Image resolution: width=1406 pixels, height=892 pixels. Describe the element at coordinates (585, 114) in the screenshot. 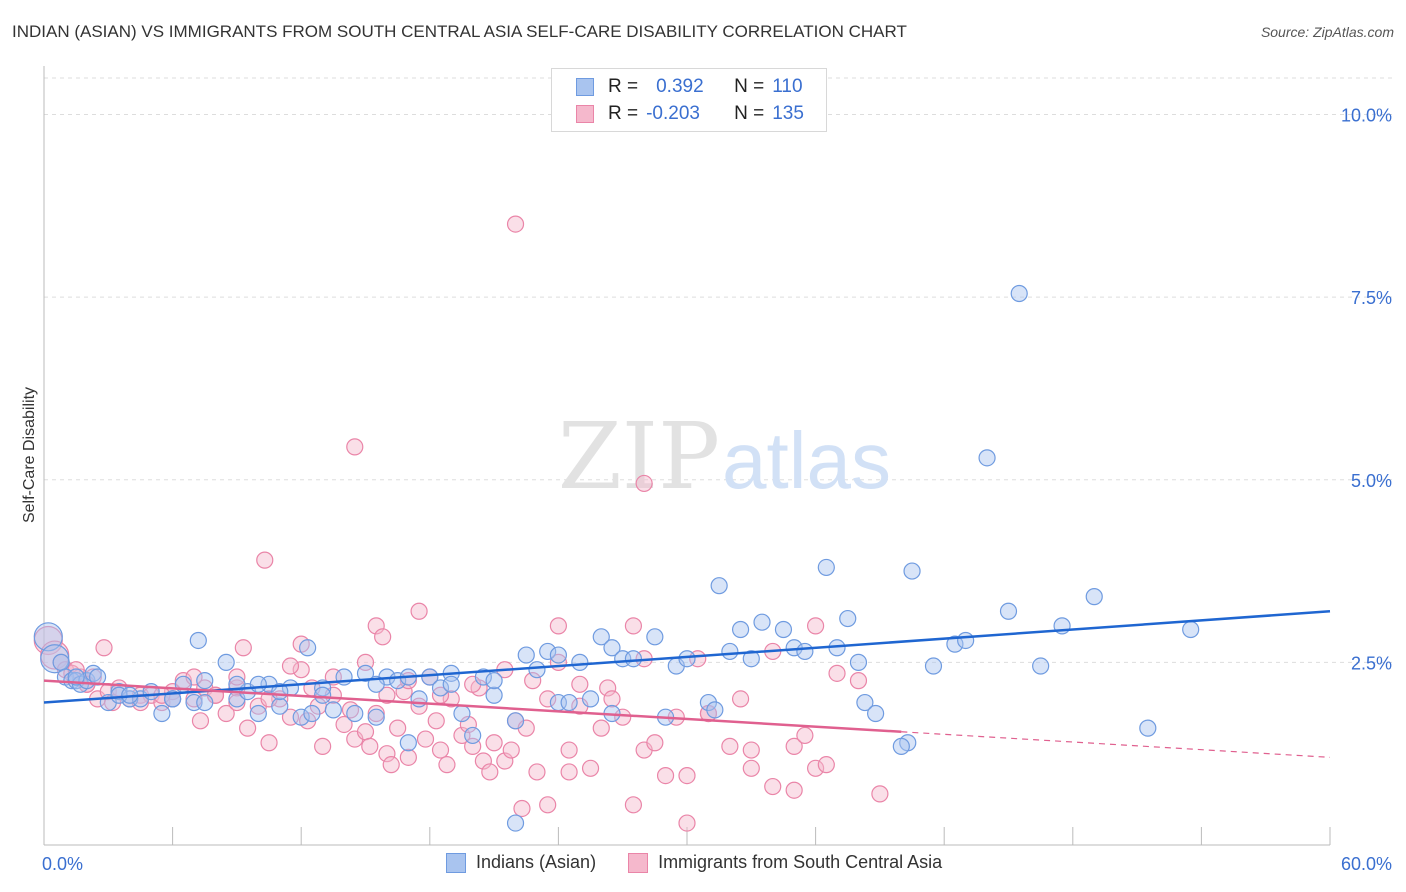

I see `legend-swatch-pink` at that location.